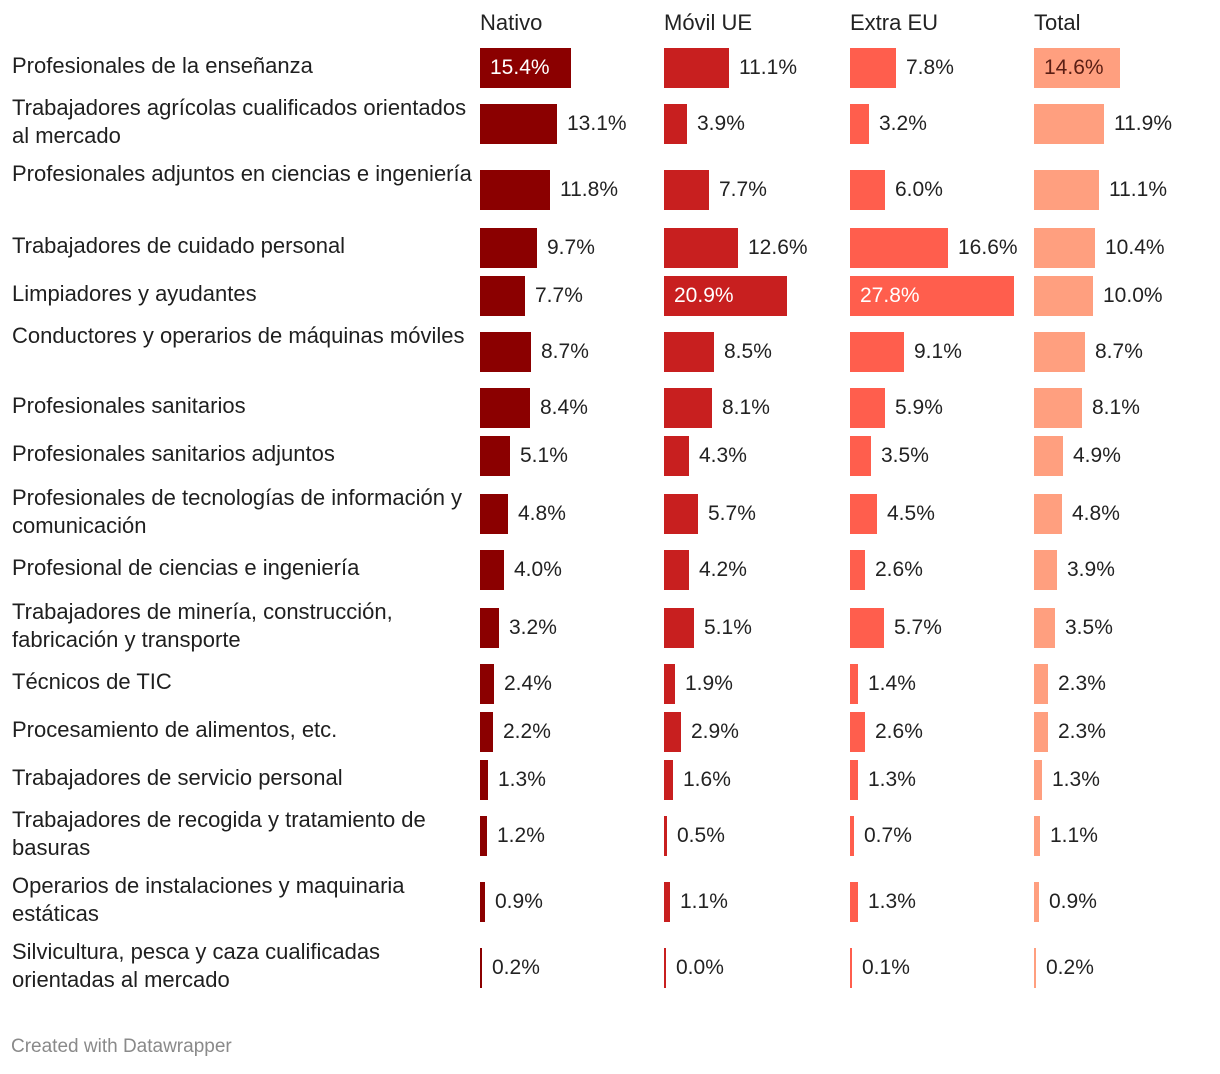  I want to click on value-label-3-15: 0.9%, so click(1073, 901).